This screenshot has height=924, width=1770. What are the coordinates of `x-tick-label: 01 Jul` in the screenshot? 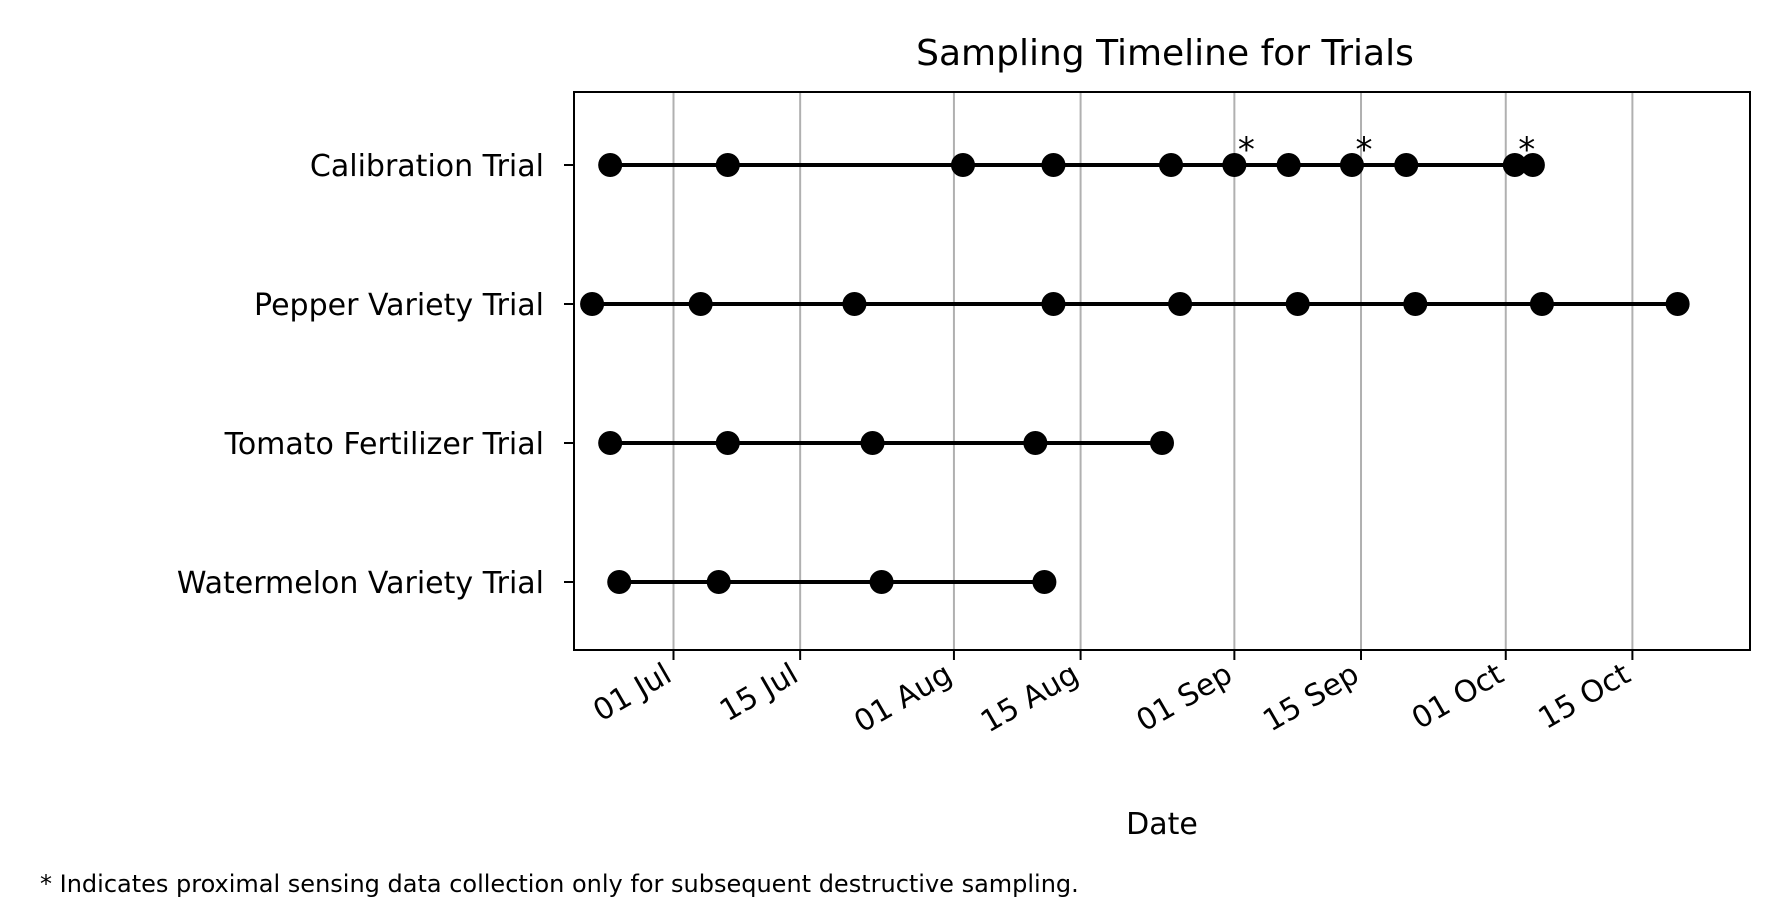 It's located at (632, 693).